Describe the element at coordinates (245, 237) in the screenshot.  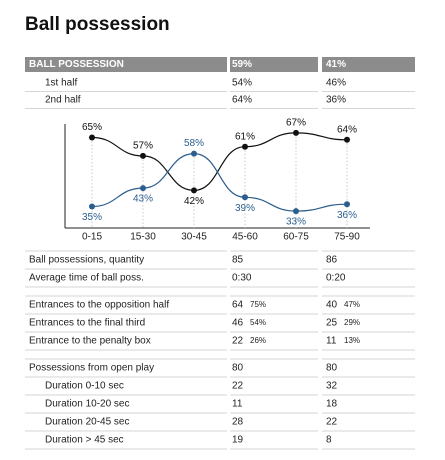
I see `x-tick-label: 45-60` at that location.